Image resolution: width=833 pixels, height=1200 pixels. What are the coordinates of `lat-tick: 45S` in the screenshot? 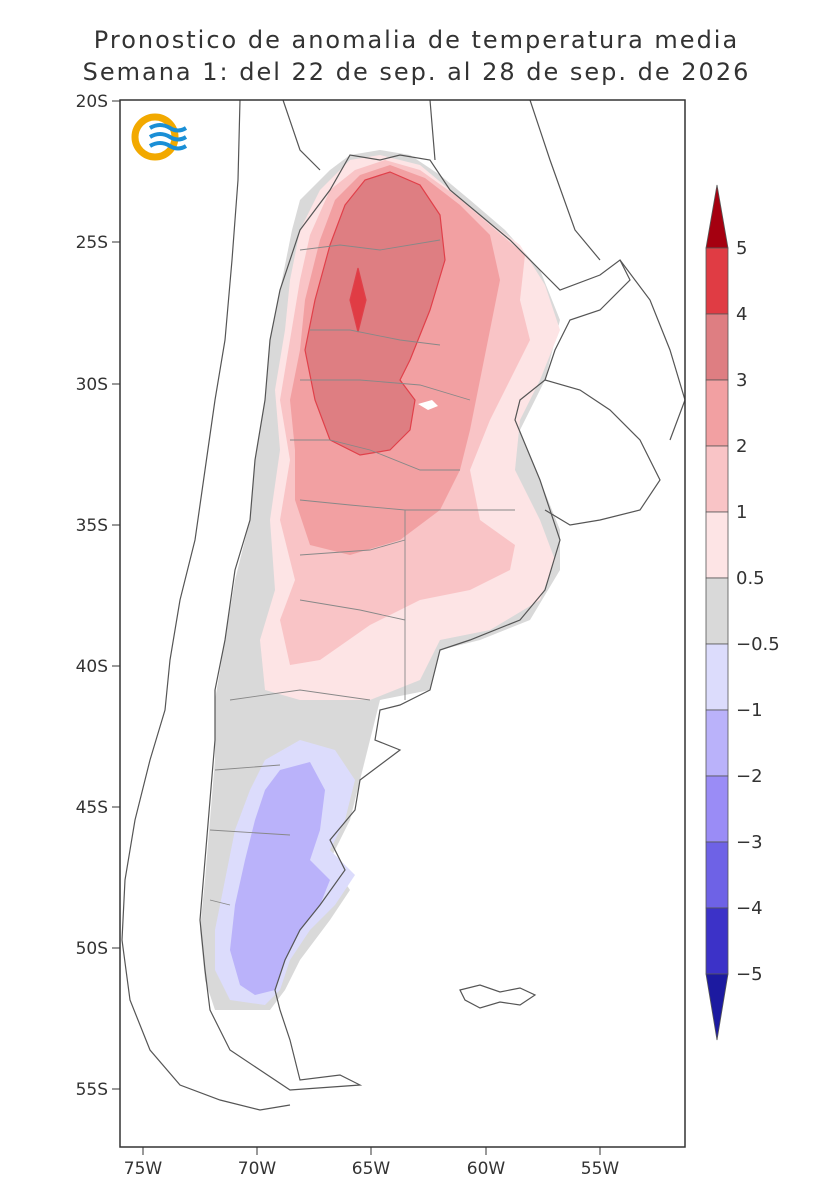 It's located at (98, 808).